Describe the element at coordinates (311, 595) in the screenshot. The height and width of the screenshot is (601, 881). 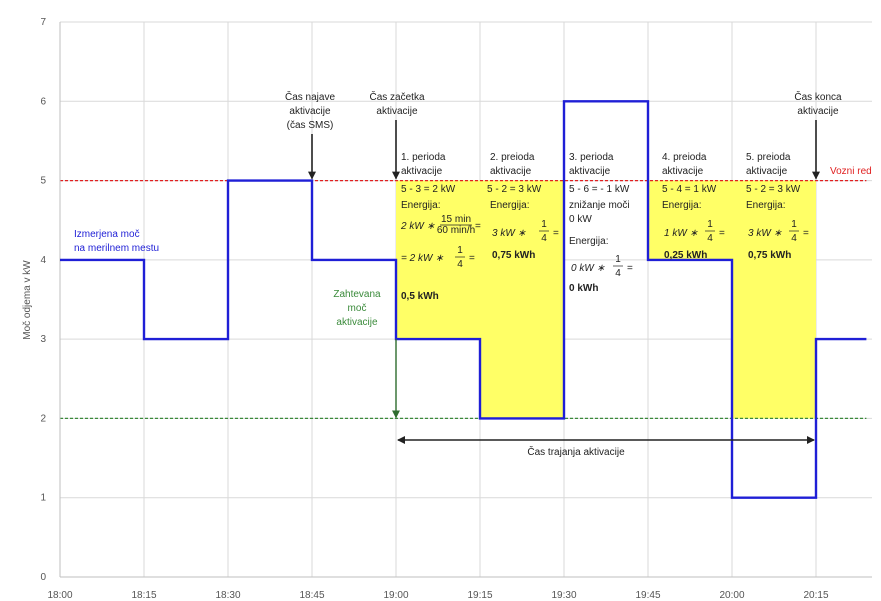
I see `x-tick-label-3: 18:45` at that location.